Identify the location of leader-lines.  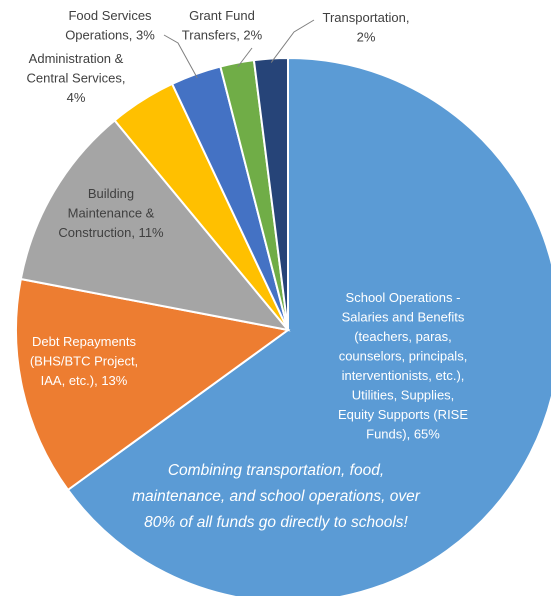
(239, 49).